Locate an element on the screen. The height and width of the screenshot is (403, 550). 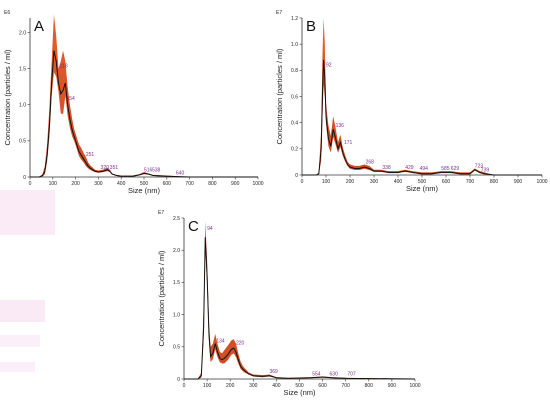
peak-annotation: 554 is located at coordinates (316, 374).